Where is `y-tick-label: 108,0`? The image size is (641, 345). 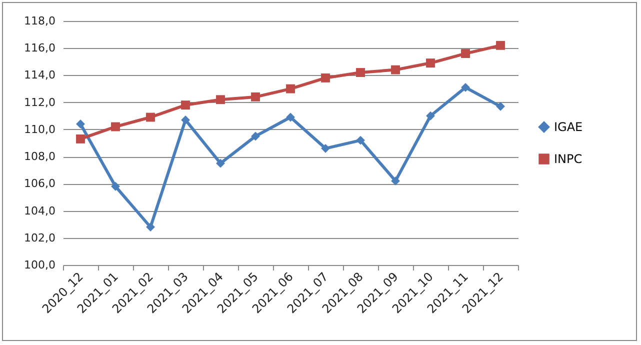 y-tick-label: 108,0 is located at coordinates (40, 157).